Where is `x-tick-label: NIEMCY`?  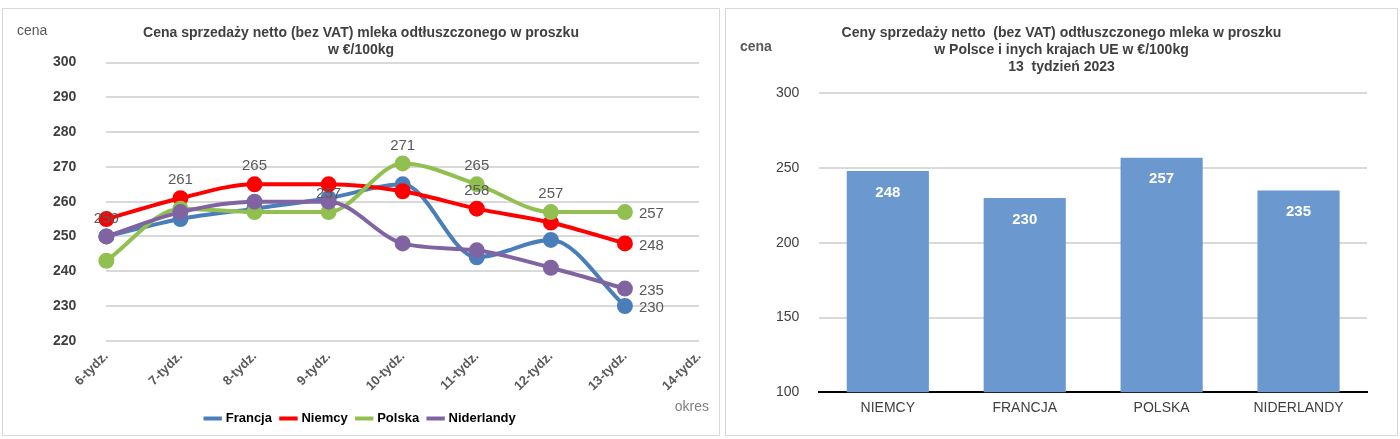 x-tick-label: NIEMCY is located at coordinates (888, 407).